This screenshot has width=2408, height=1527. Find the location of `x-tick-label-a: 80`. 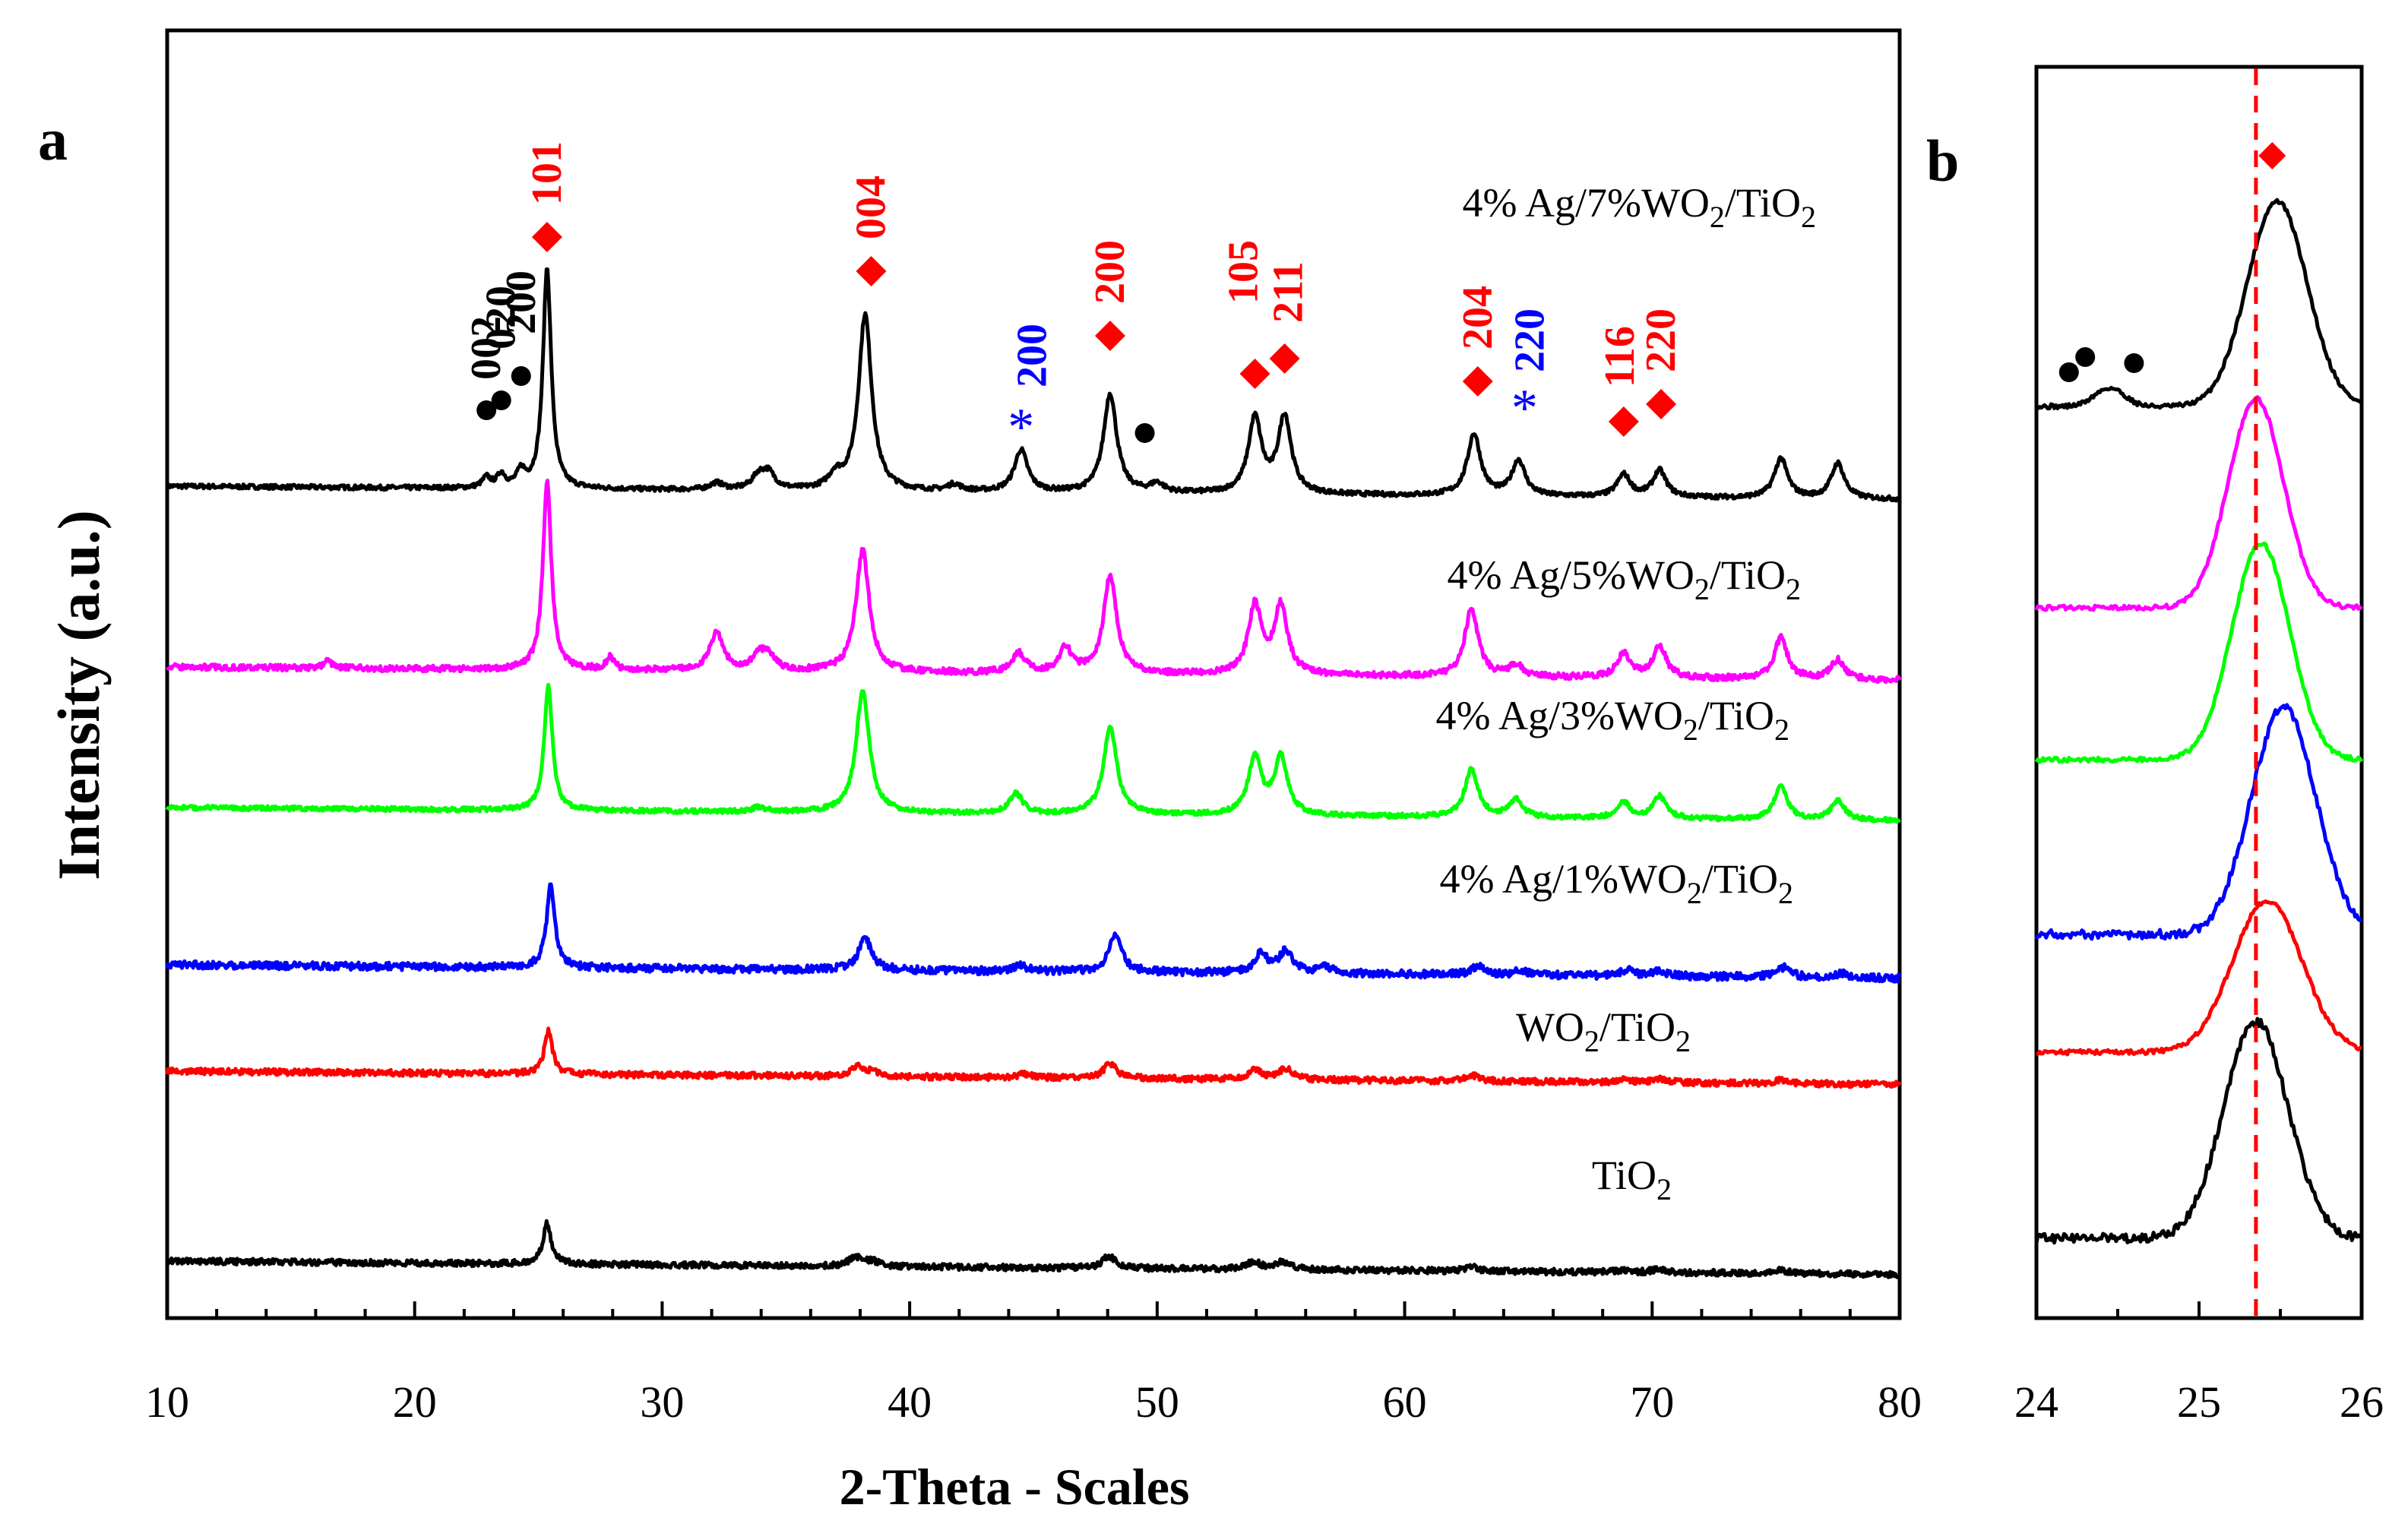

x-tick-label-a: 80 is located at coordinates (1900, 1402).